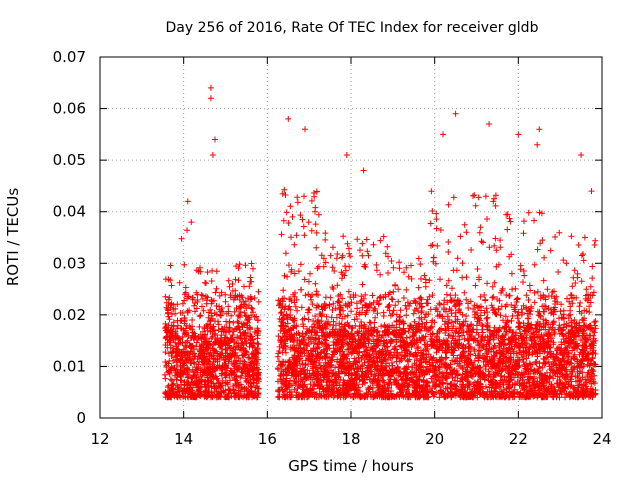 The image size is (640, 480). Describe the element at coordinates (69, 57) in the screenshot. I see `y-tick-label: 0.07` at that location.